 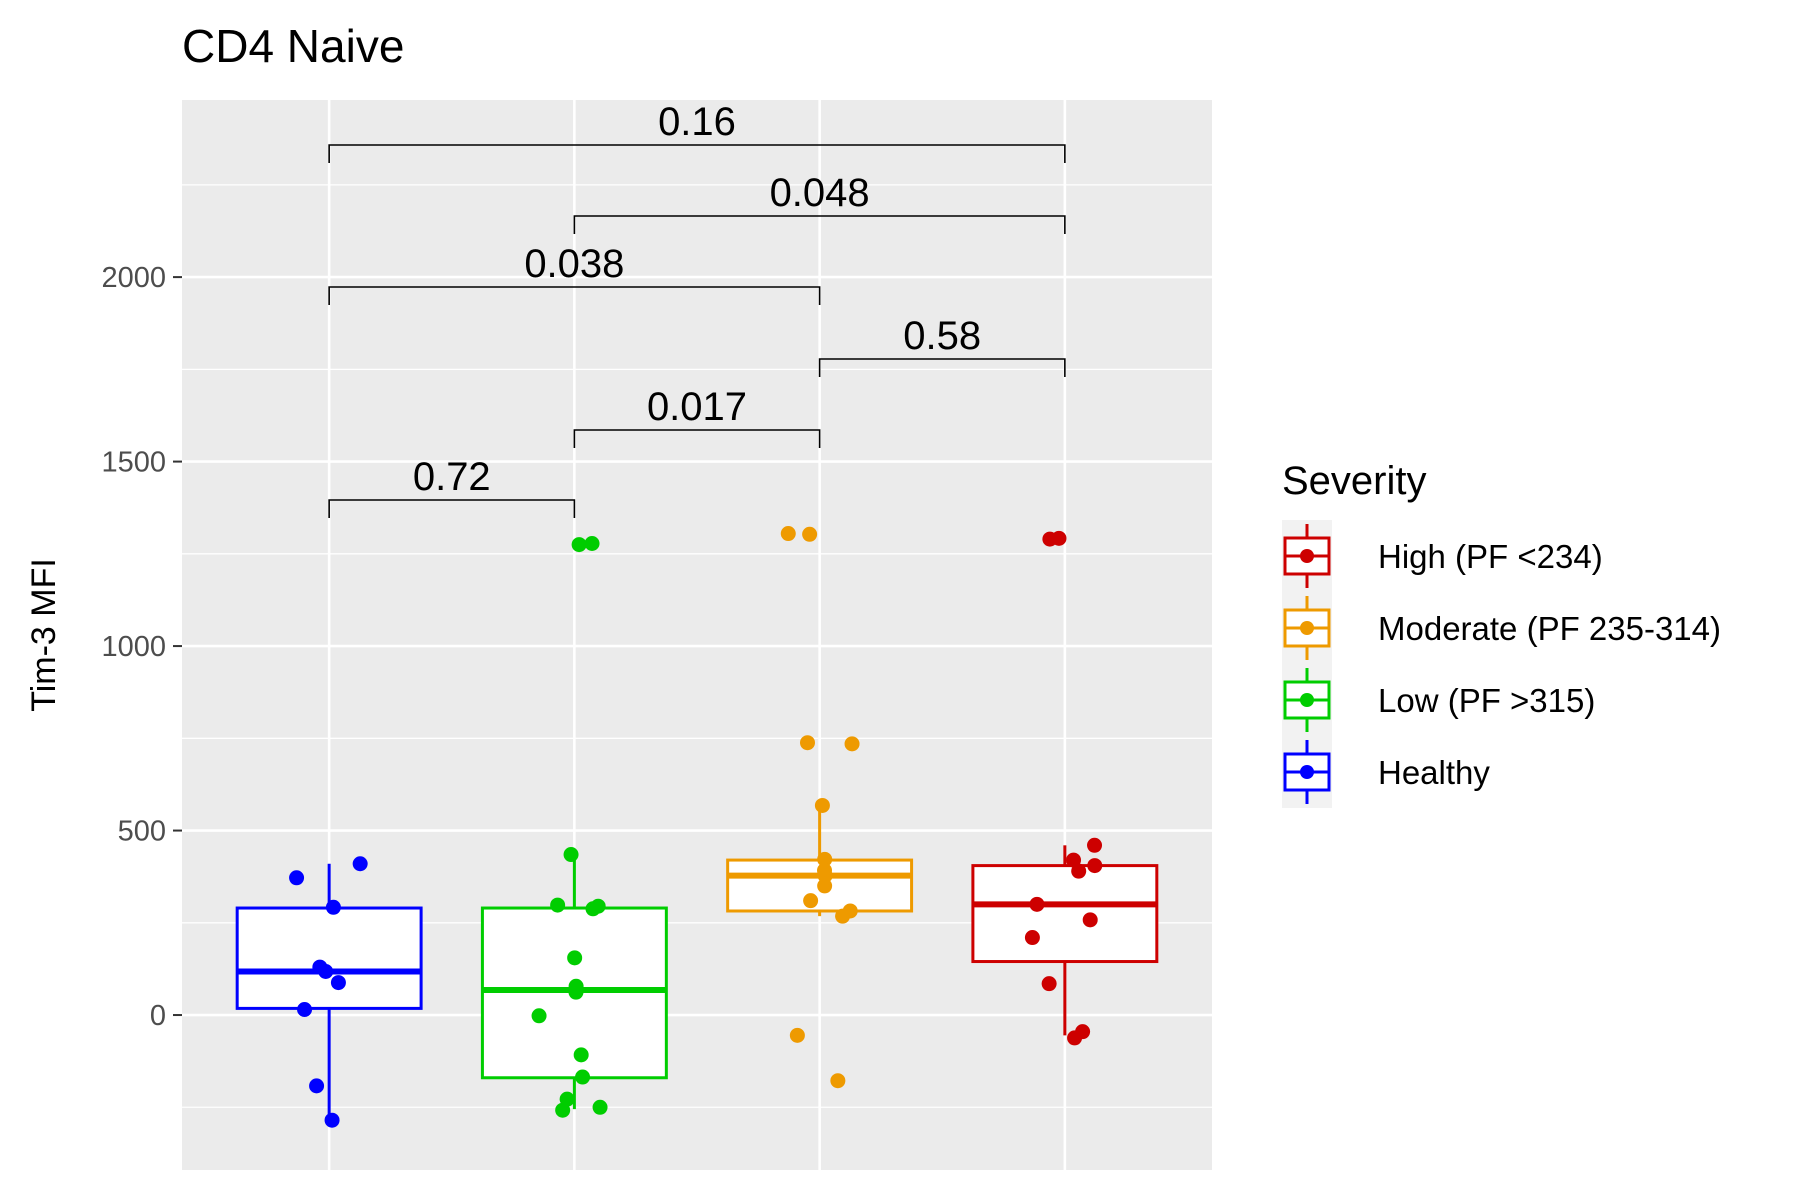 What do you see at coordinates (1486, 700) in the screenshot?
I see `legend-label: Low (PF >315)` at bounding box center [1486, 700].